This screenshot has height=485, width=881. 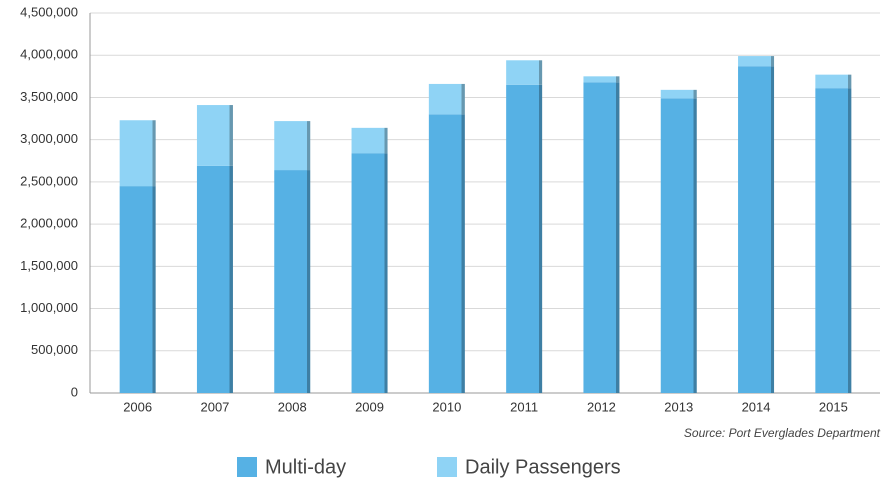 What do you see at coordinates (214, 406) in the screenshot?
I see `x-tick-label: 2007` at bounding box center [214, 406].